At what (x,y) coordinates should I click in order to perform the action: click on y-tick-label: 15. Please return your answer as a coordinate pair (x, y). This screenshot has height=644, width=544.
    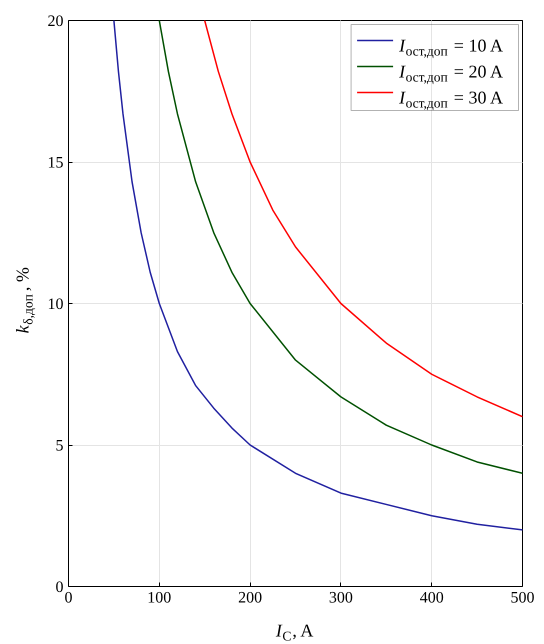
    Looking at the image, I should click on (56, 163).